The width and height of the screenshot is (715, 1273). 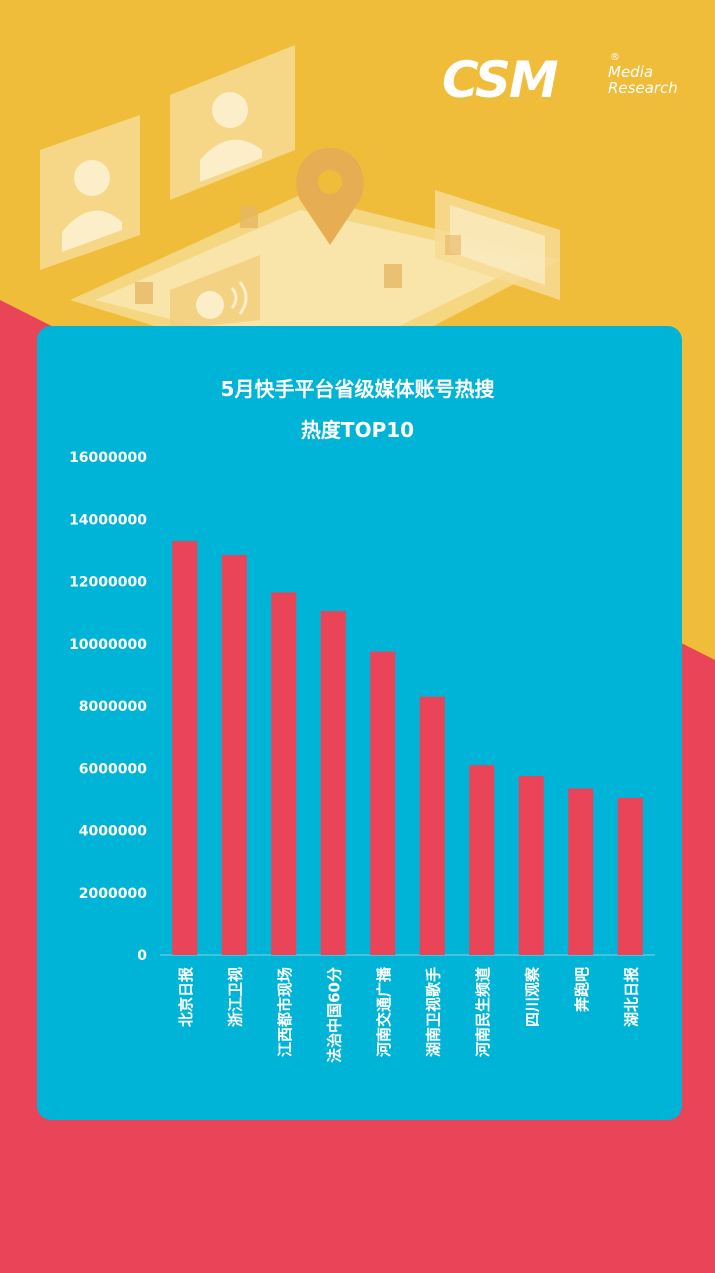 I want to click on logo-subtitle: Media Research, so click(x=653, y=80).